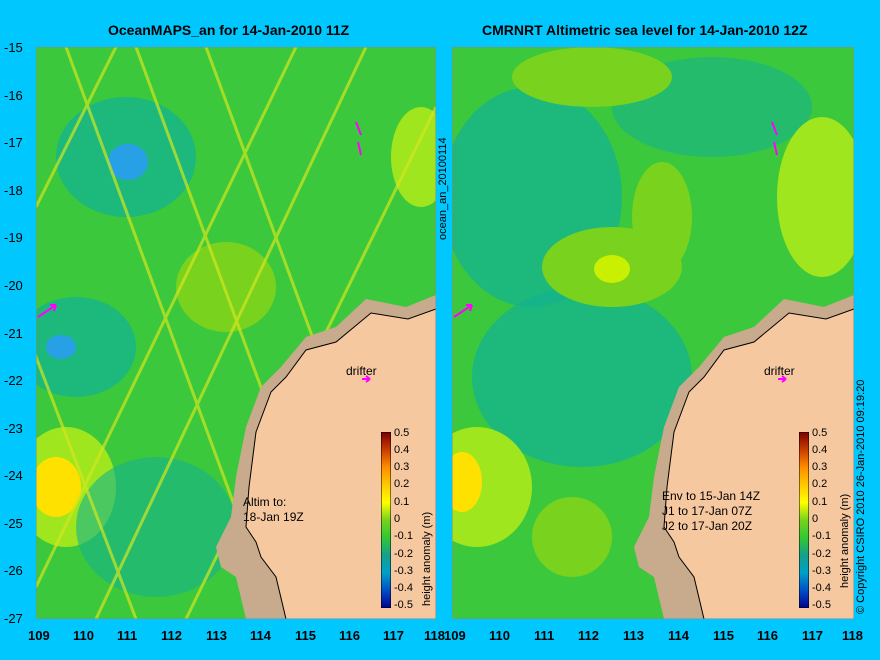 The image size is (880, 660). I want to click on left-colorbar, so click(386, 520).